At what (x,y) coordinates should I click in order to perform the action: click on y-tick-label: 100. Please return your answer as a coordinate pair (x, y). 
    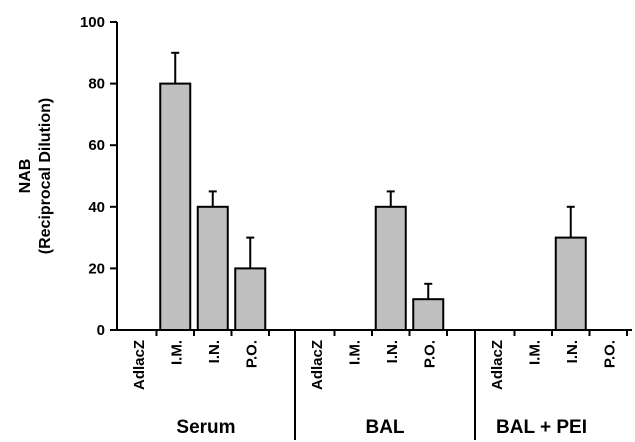
    Looking at the image, I should click on (92, 22).